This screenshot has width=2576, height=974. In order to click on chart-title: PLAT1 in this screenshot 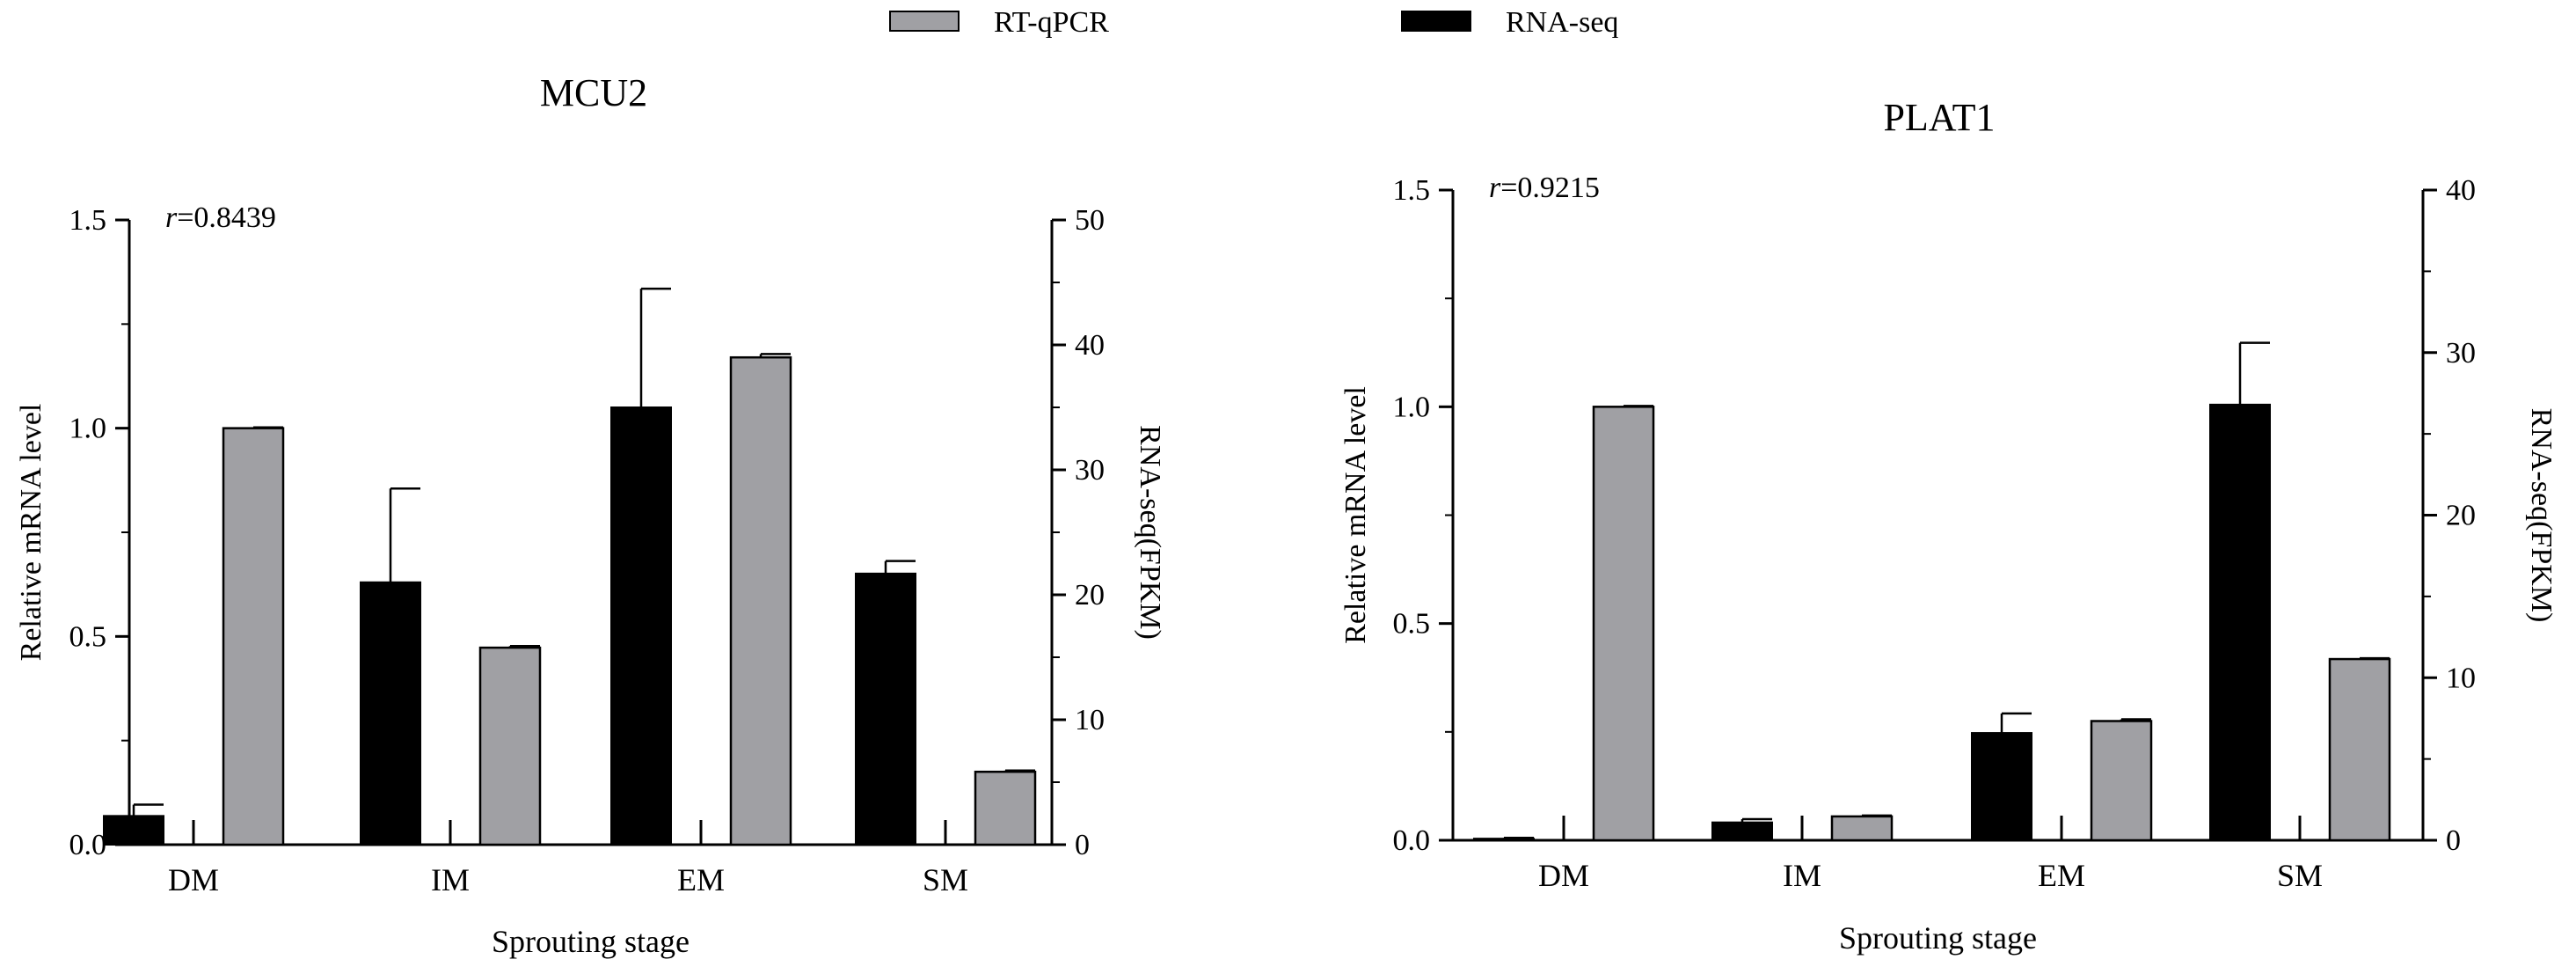, I will do `click(1939, 117)`.